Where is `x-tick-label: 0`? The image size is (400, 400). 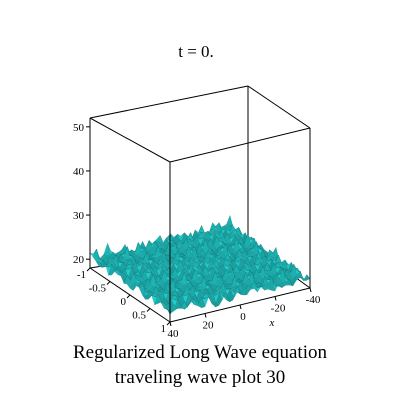 x-tick-label: 0 is located at coordinates (243, 317).